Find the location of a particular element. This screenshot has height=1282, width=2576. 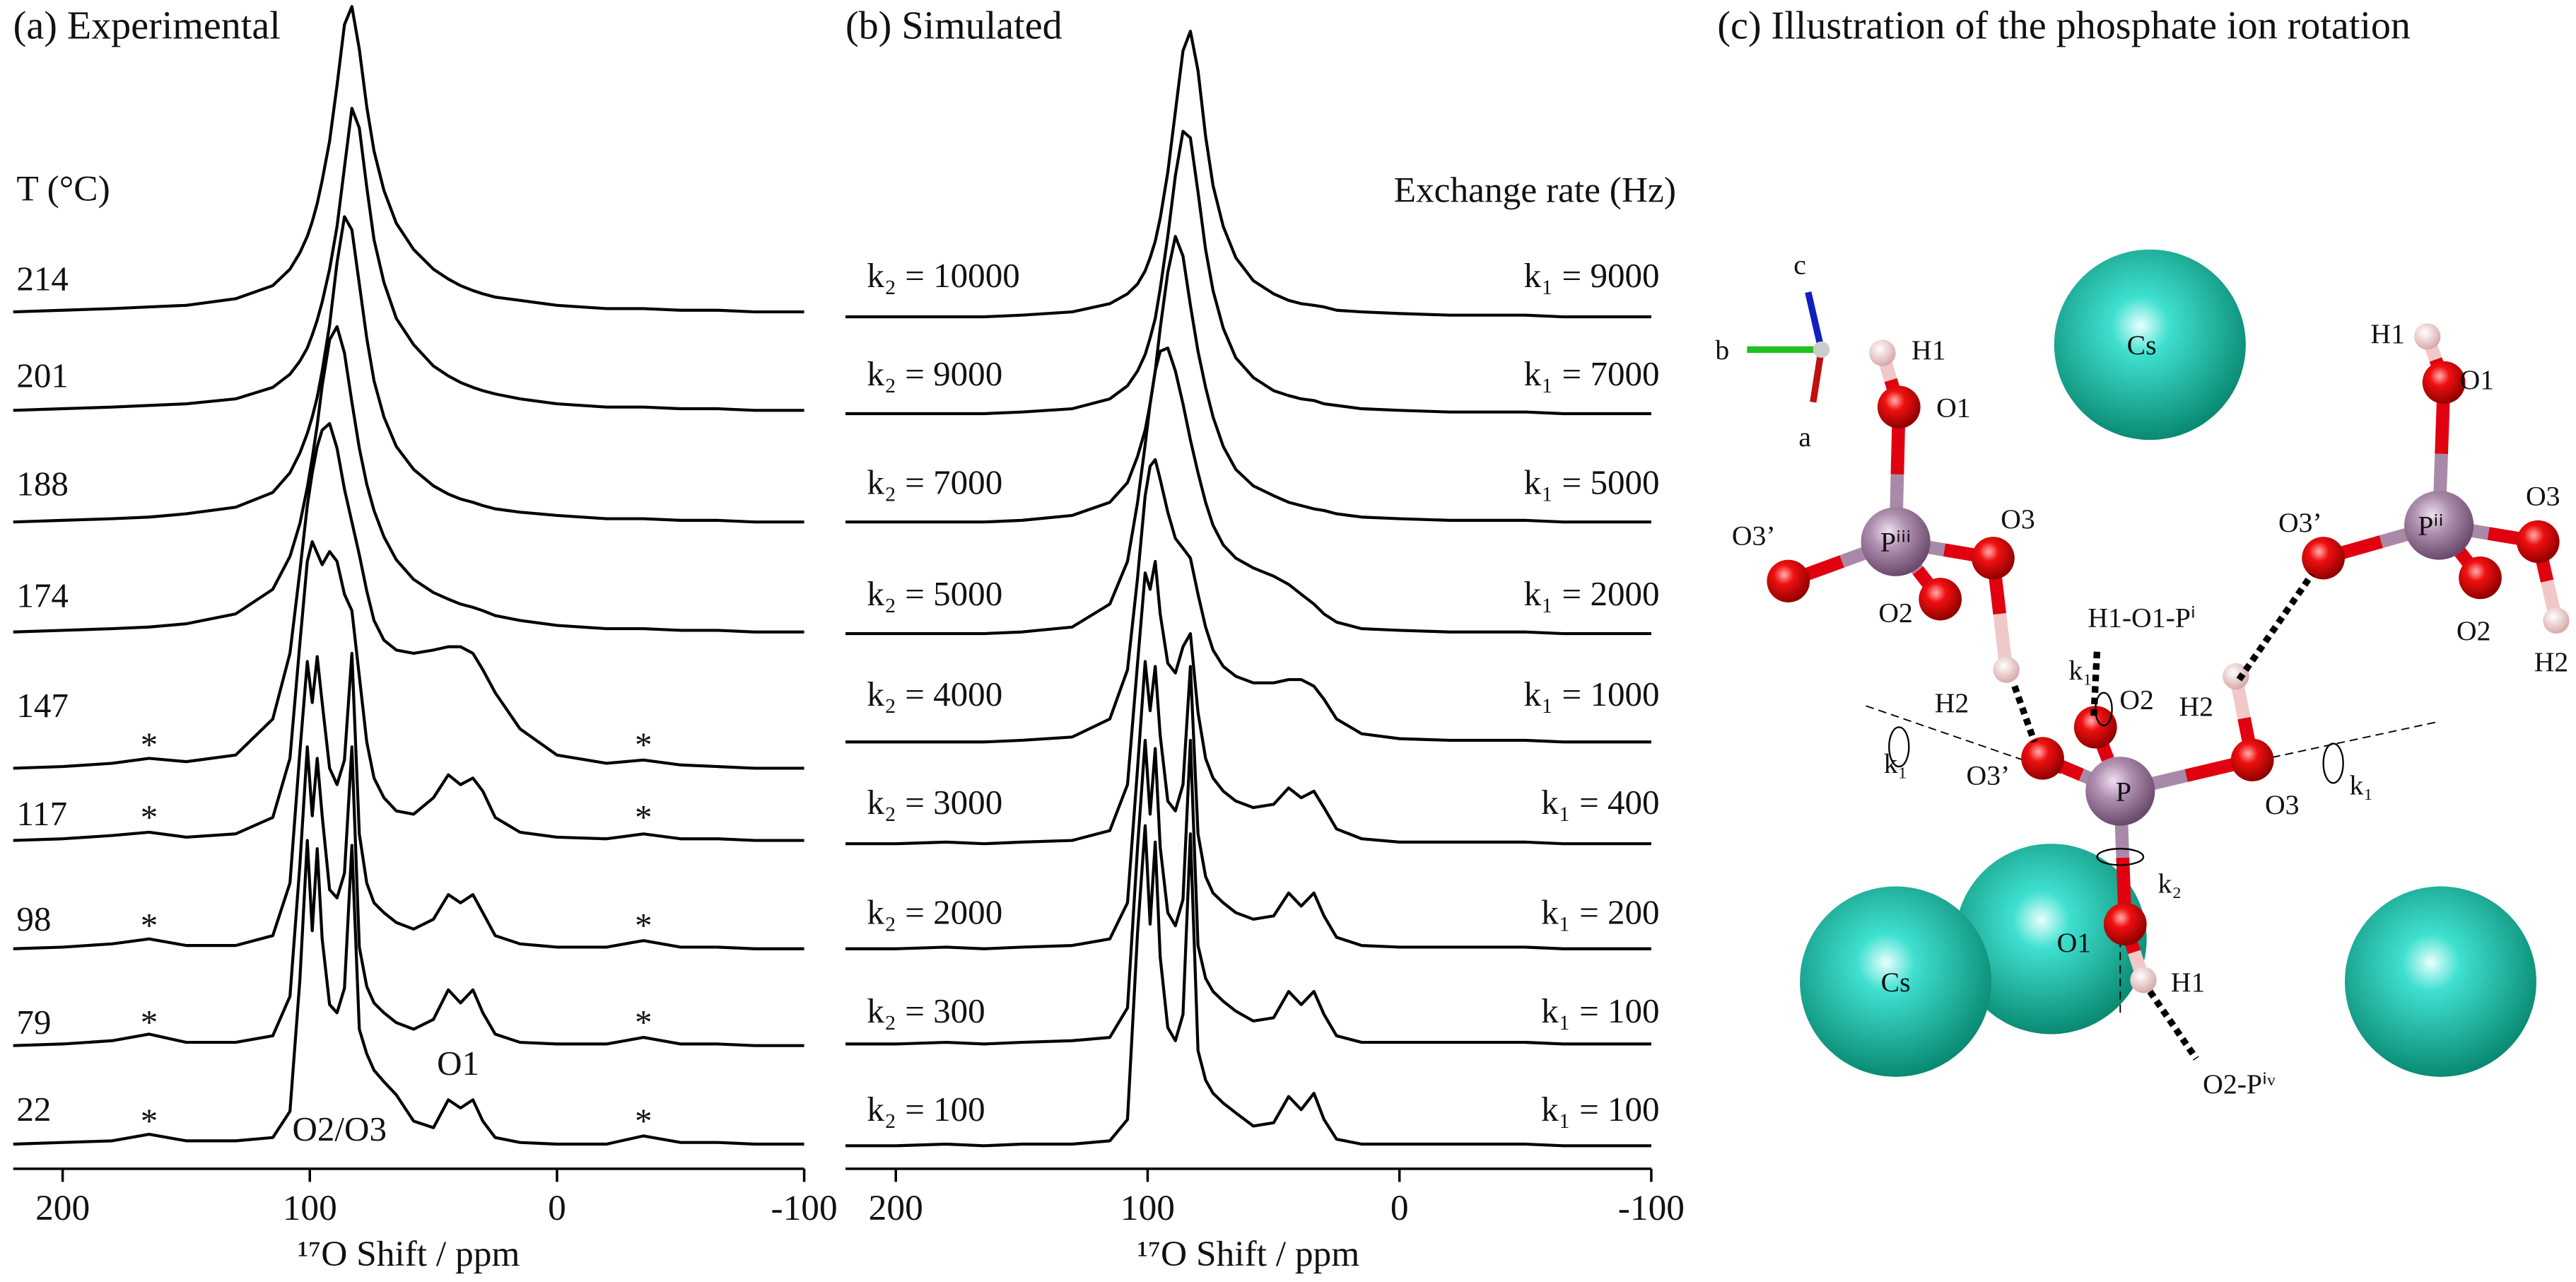

atom-label: Pⁱⁱⁱ is located at coordinates (1895, 542).